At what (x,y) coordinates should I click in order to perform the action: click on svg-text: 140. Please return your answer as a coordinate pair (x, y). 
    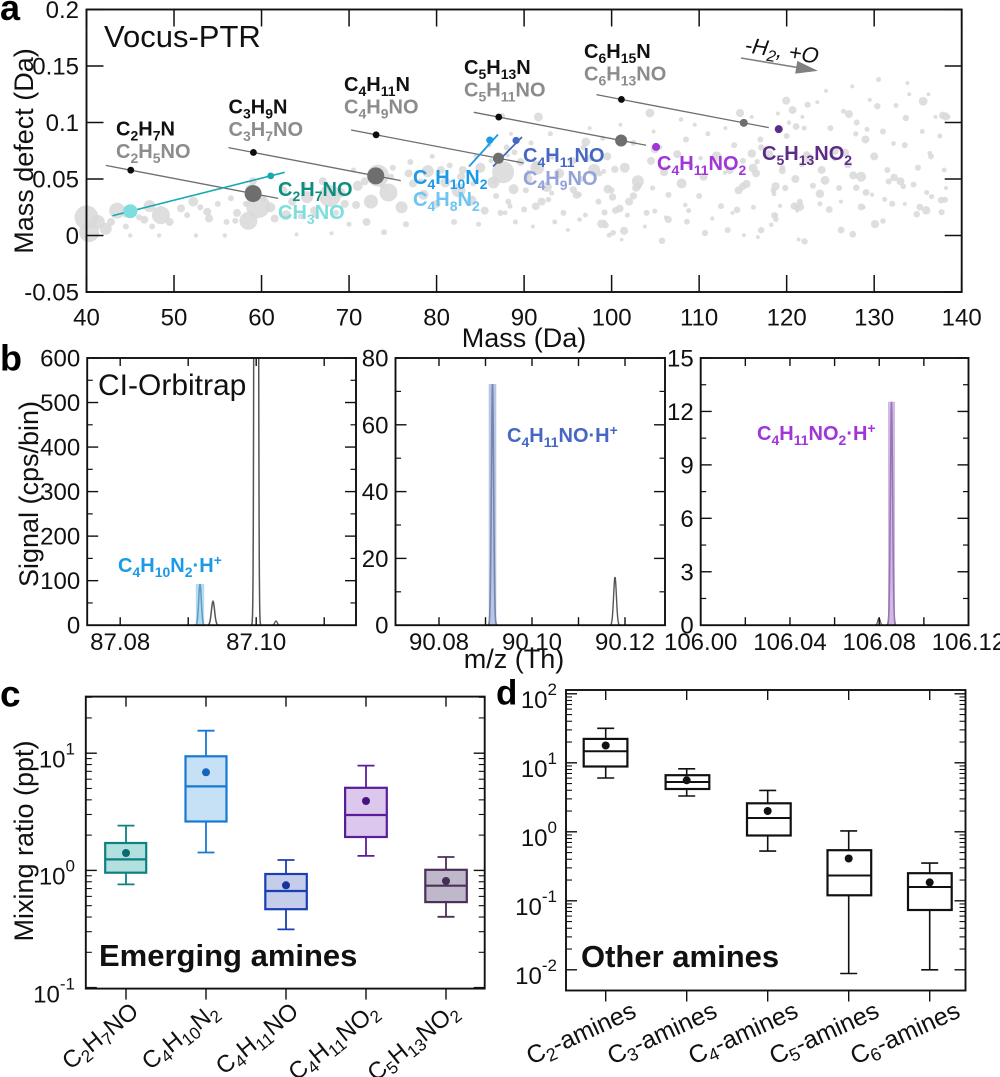
    Looking at the image, I should click on (962, 318).